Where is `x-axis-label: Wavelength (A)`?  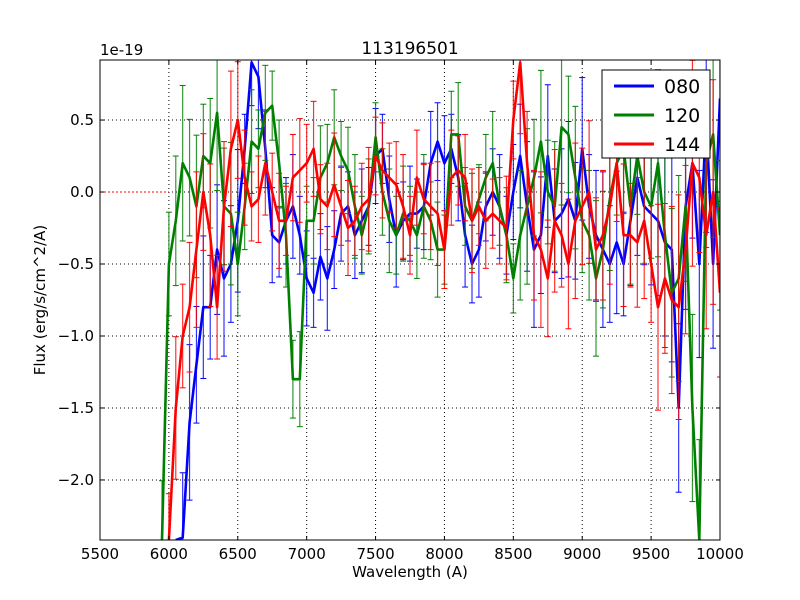
x-axis-label: Wavelength (A) is located at coordinates (410, 572).